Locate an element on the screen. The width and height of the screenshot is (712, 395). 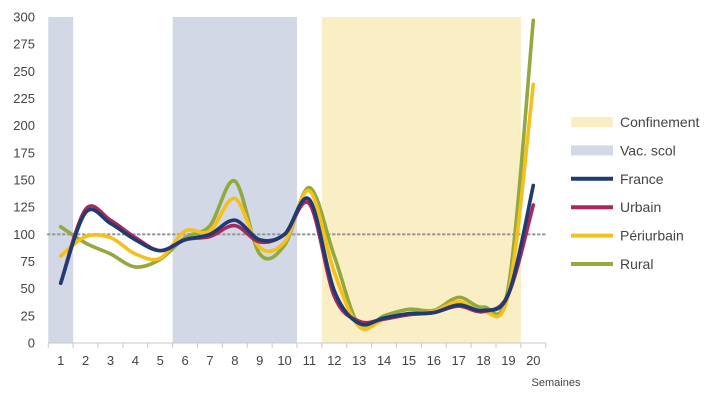
x-tick-label: 2 is located at coordinates (85, 360).